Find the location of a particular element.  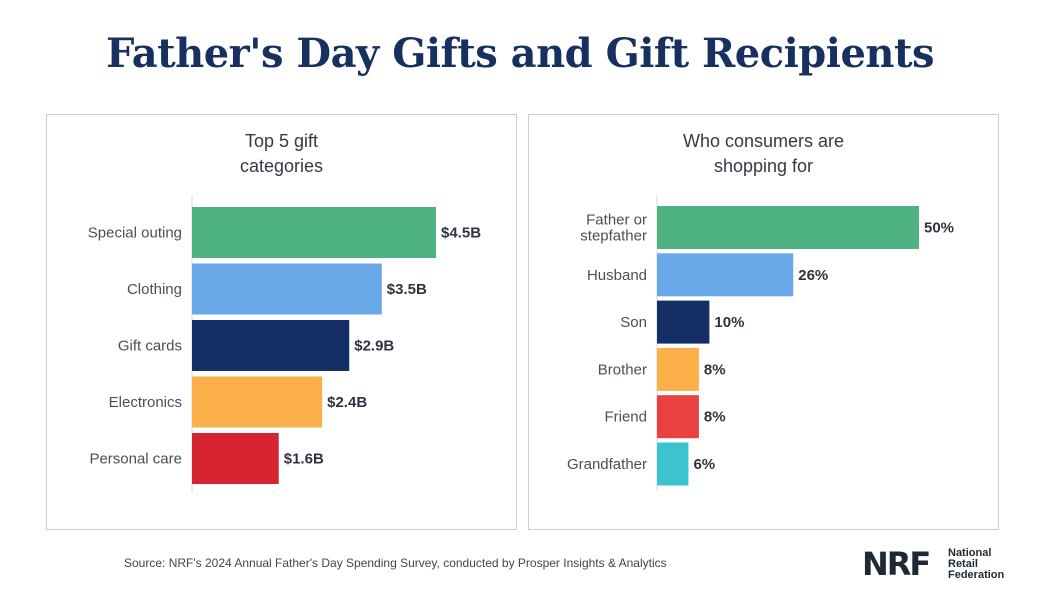

gift-value-label: $2.4B is located at coordinates (347, 402).